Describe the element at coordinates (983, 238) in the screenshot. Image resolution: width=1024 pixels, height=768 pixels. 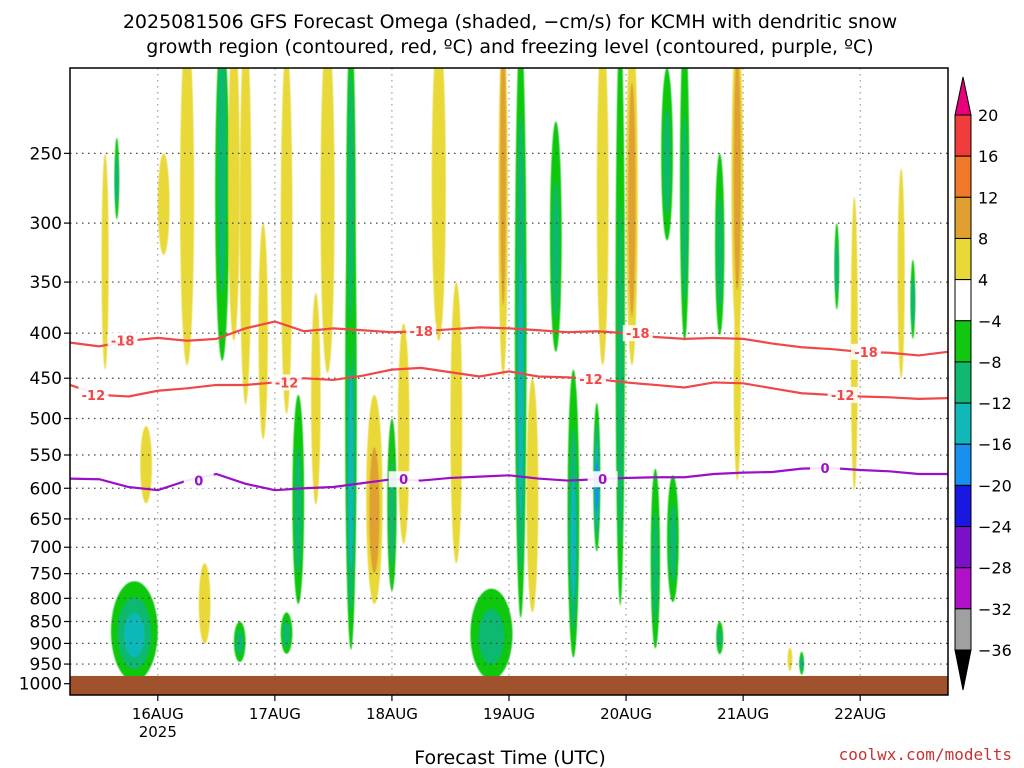
I see `colorbar-label: 8` at that location.